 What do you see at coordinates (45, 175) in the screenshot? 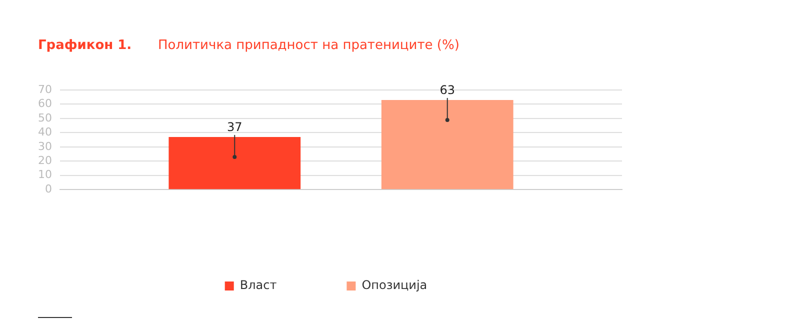
I see `y-tick-label: 10` at bounding box center [45, 175].